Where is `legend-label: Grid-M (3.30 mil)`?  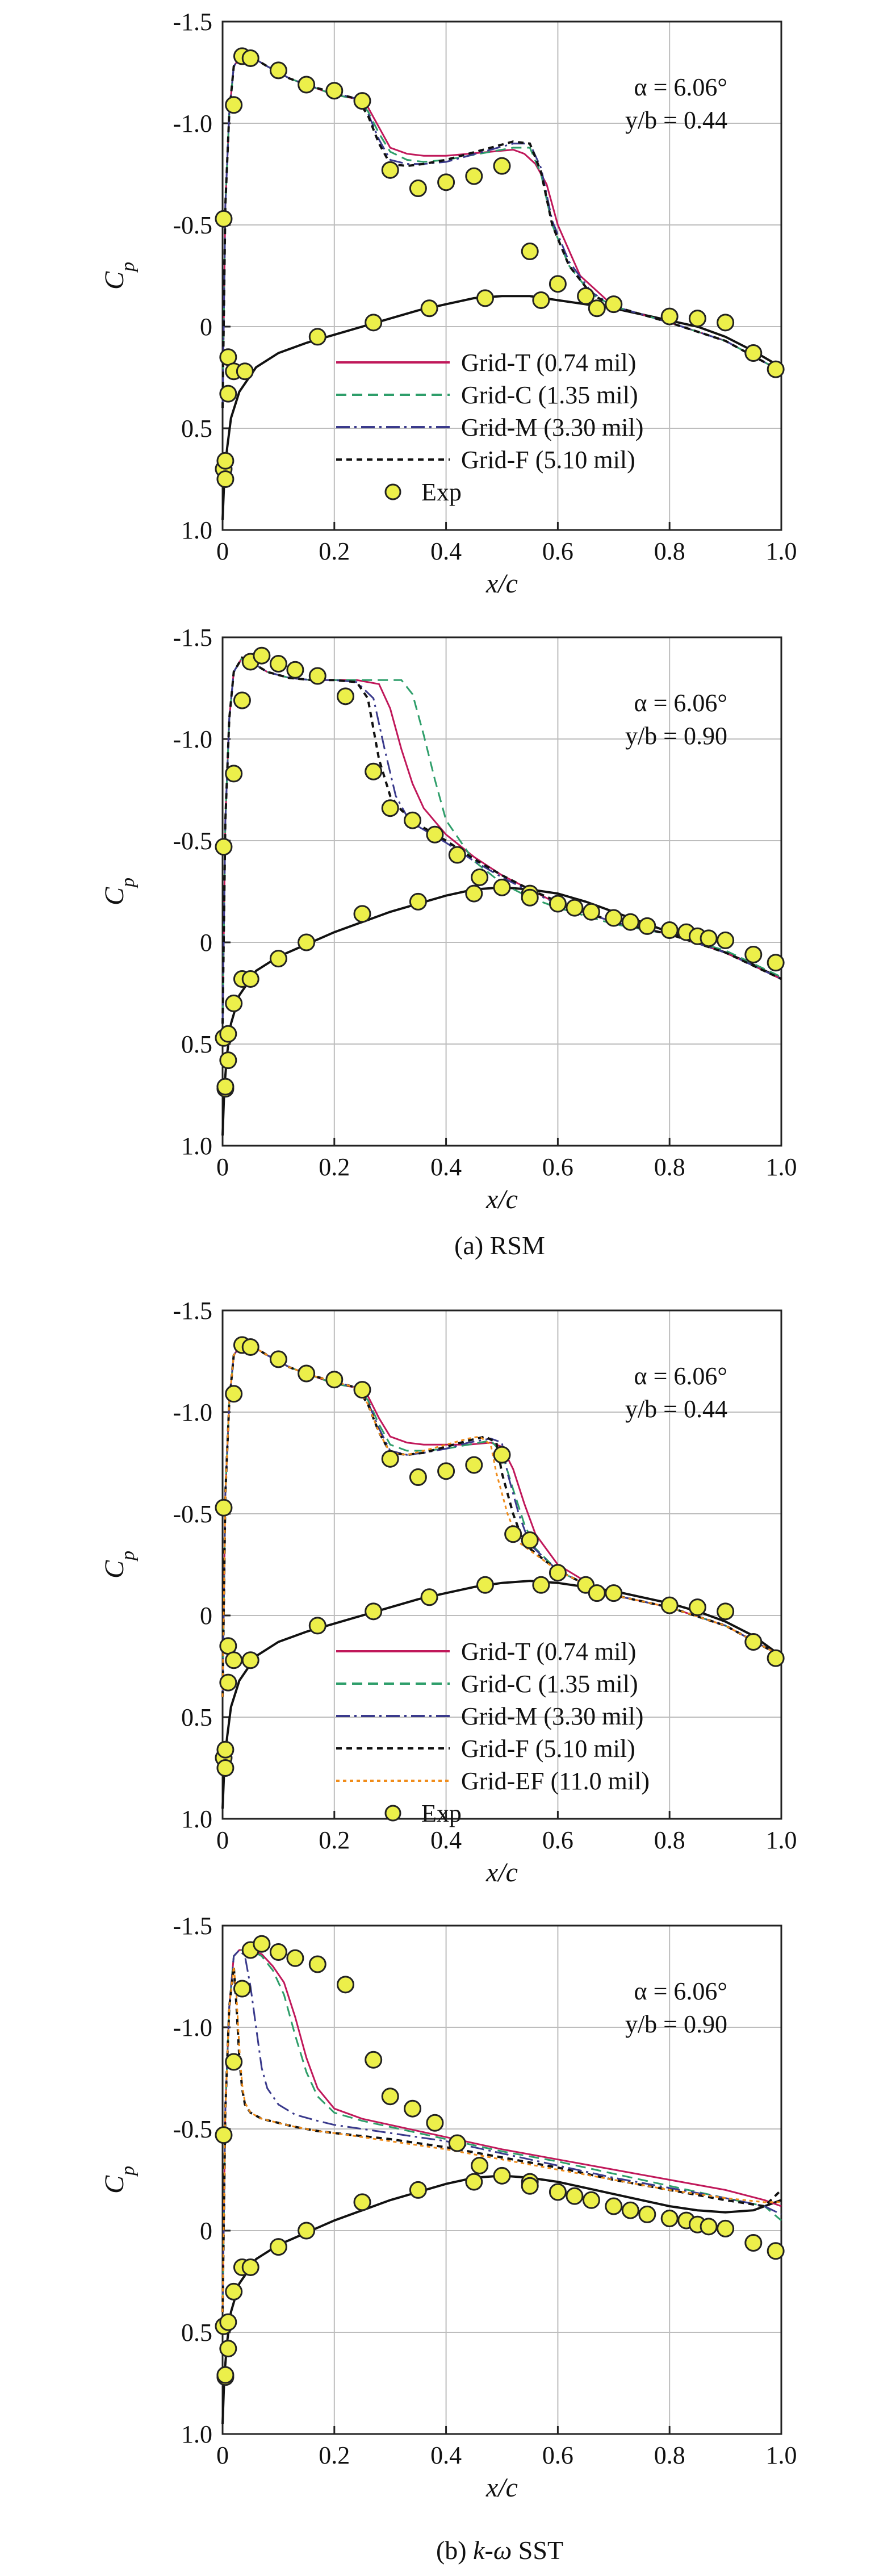
legend-label: Grid-M (3.30 mil) is located at coordinates (552, 1716).